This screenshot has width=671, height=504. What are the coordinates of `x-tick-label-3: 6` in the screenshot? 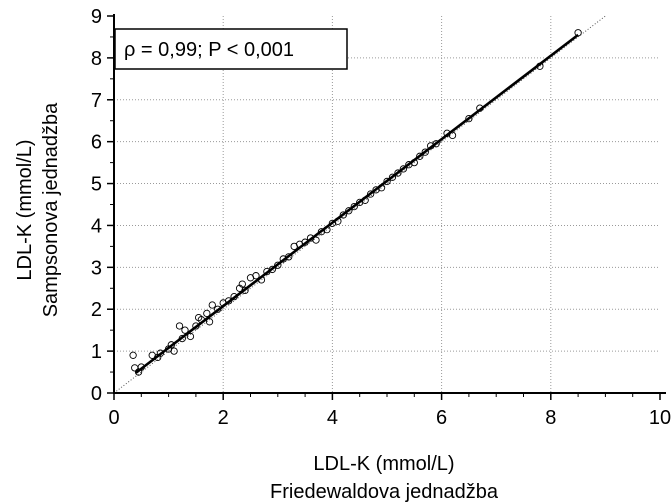 It's located at (441, 418).